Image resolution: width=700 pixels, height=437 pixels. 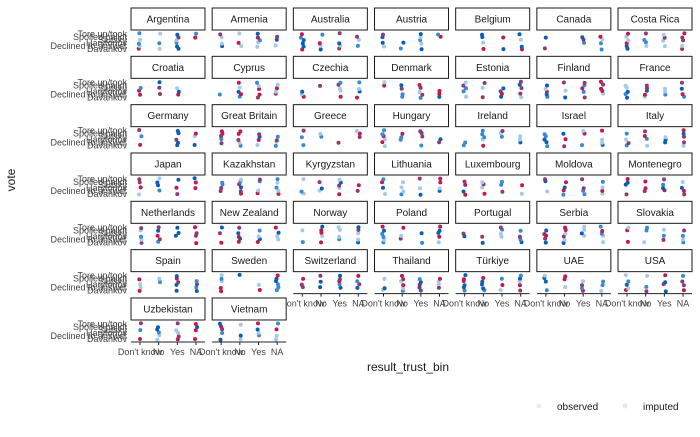 I want to click on facet-label: Netherlands, so click(x=168, y=213).